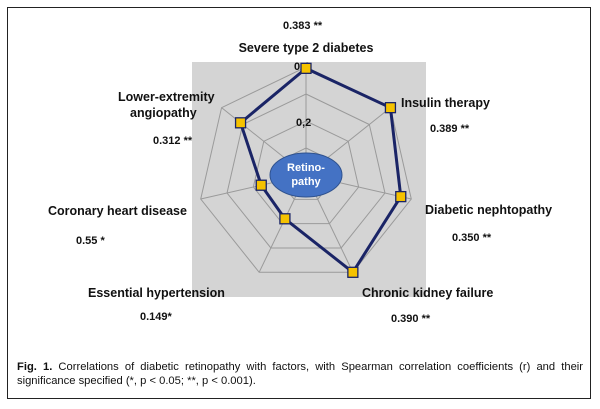  Describe the element at coordinates (90, 241) in the screenshot. I see `value-label-coronary-heart-disease: 0.55 *` at that location.